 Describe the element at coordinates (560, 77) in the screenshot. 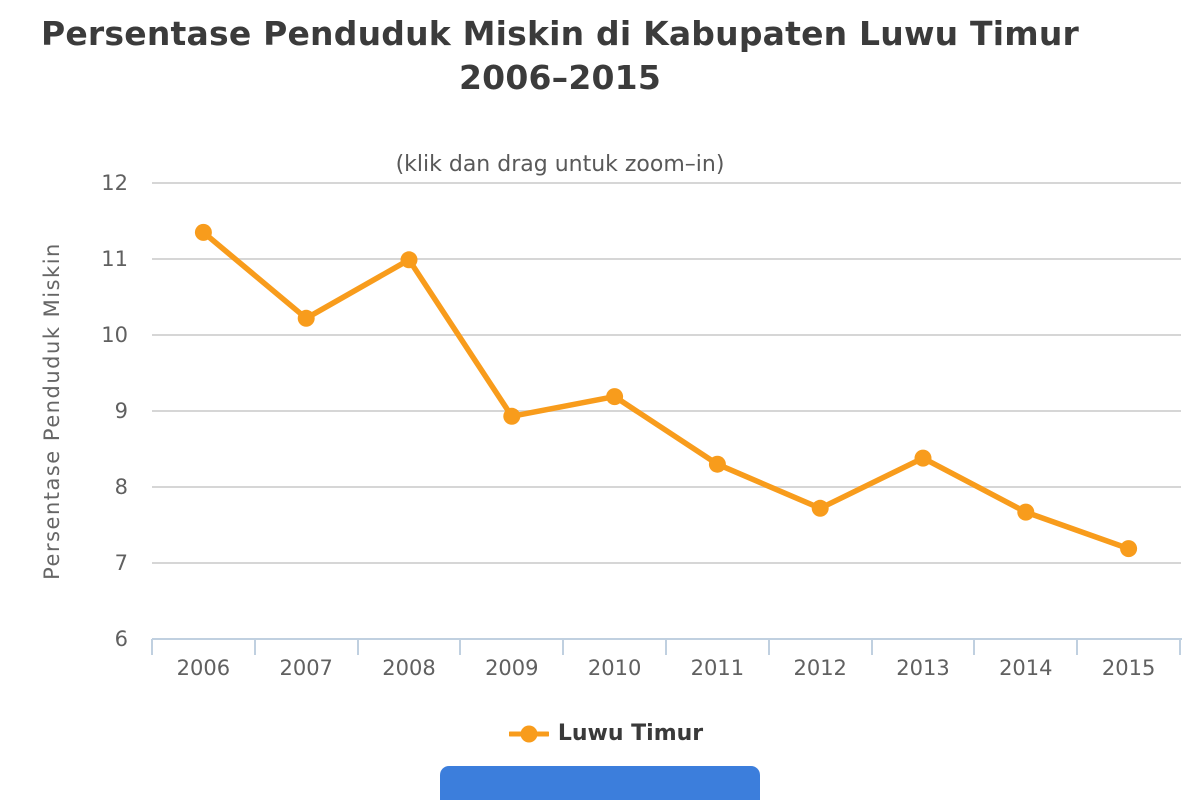

I see `chart-title-line2: 2006–2015` at that location.